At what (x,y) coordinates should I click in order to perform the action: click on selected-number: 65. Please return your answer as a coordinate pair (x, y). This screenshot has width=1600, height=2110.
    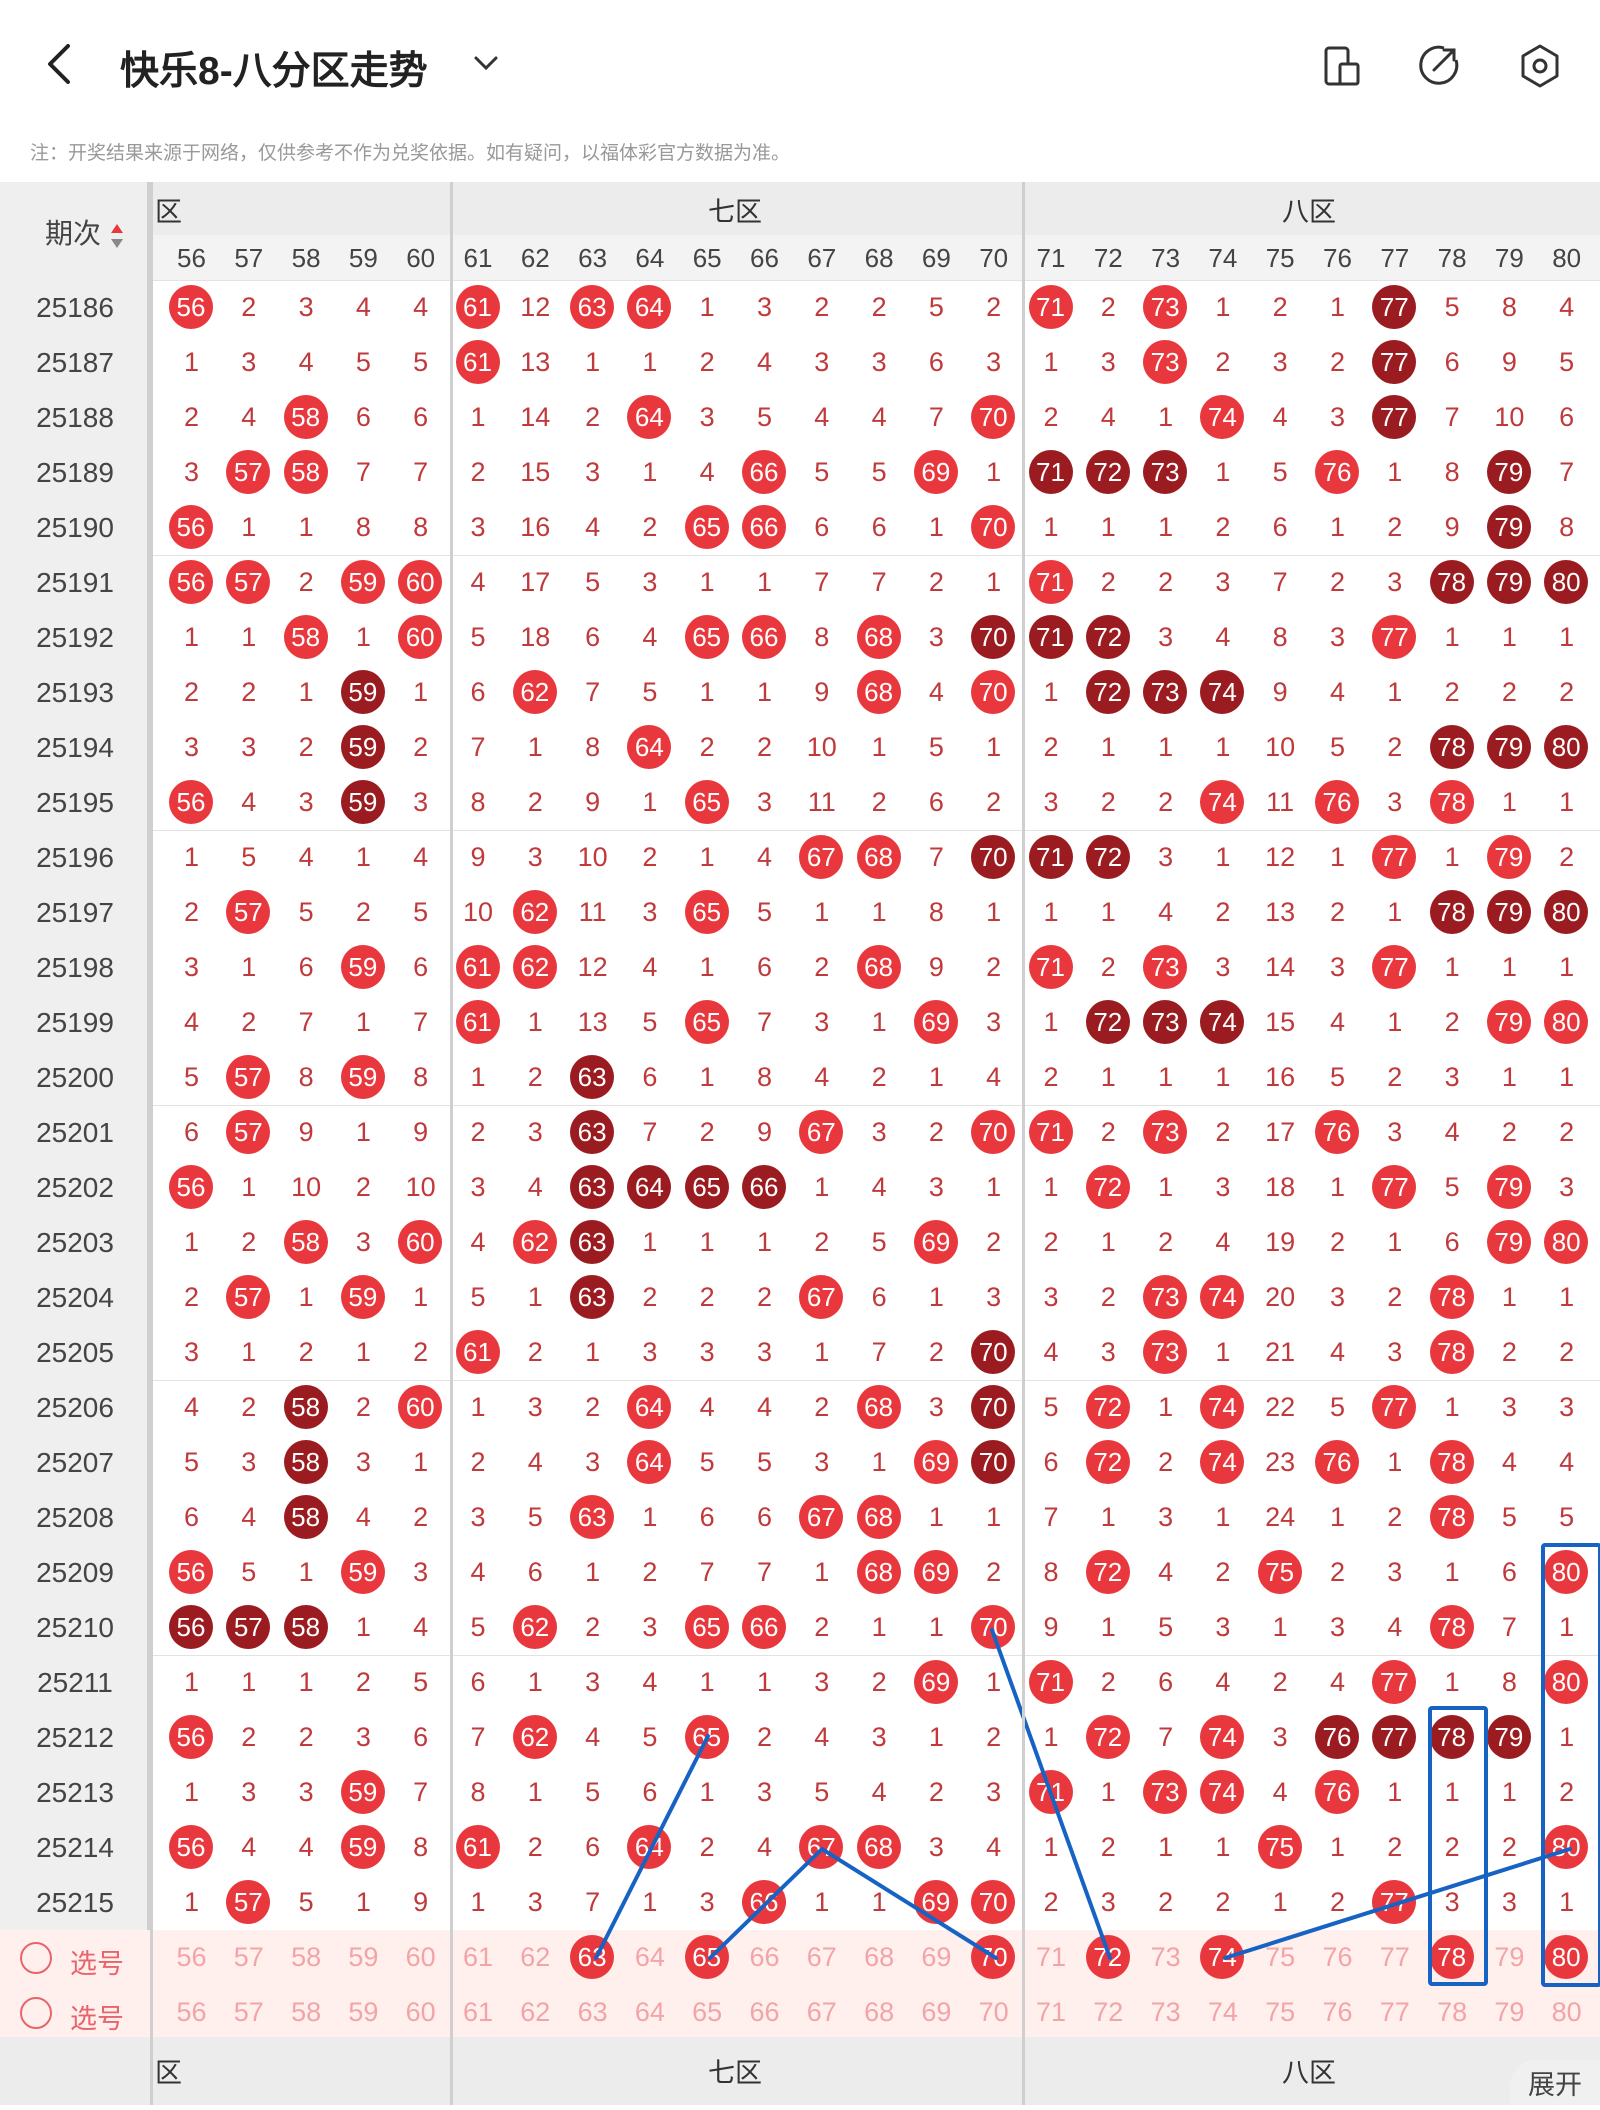
    Looking at the image, I should click on (707, 1957).